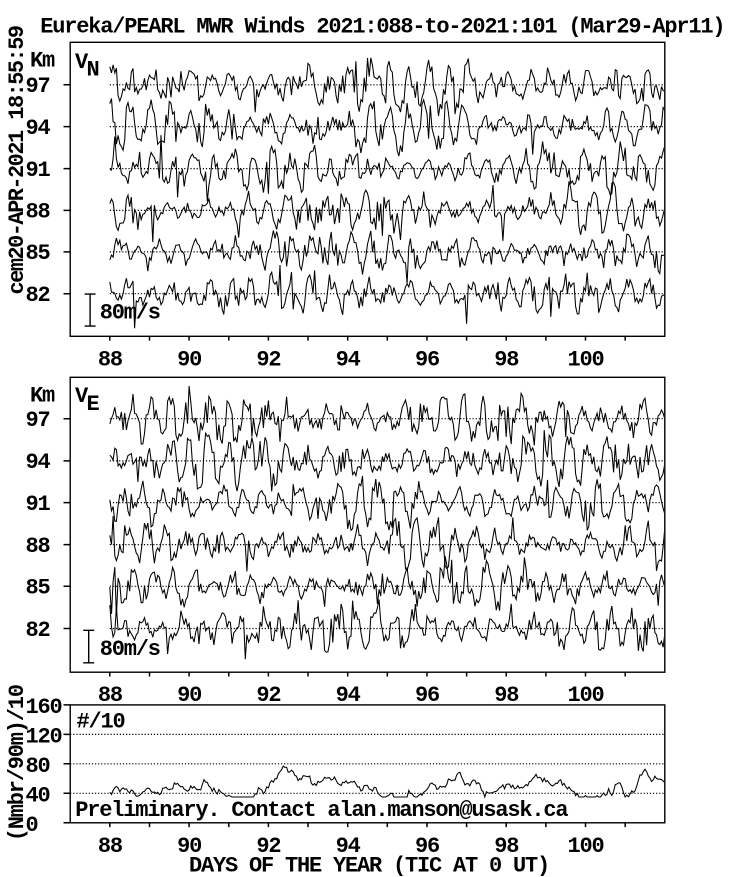  I want to click on svg-text: cem20-APR-2021 18:55:59, so click(17, 160).